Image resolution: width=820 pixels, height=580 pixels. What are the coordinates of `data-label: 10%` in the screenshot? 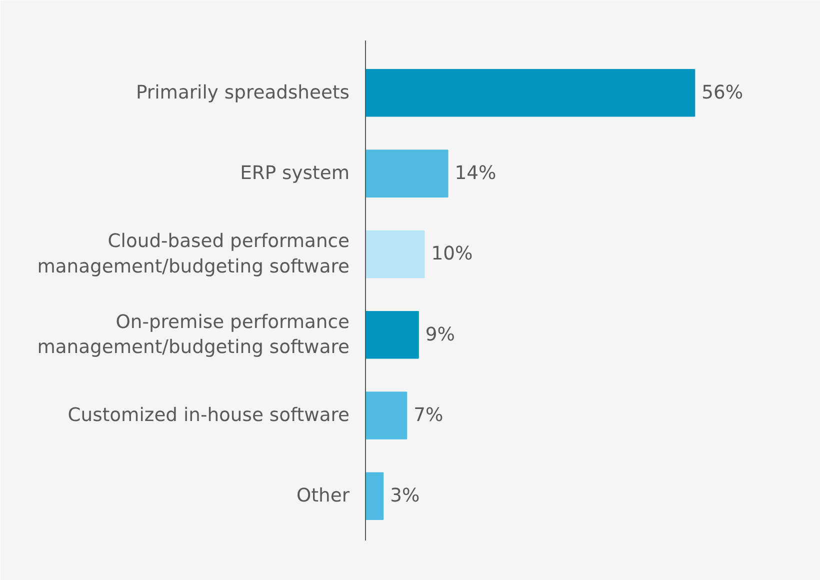 It's located at (452, 254).